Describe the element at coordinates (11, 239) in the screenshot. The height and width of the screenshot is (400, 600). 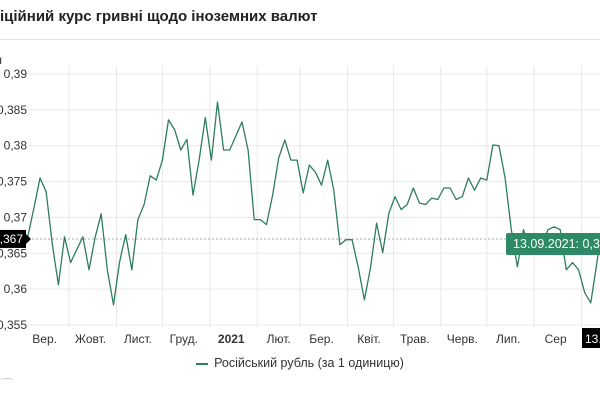
I see `crosshair-y-value: 0,367` at that location.